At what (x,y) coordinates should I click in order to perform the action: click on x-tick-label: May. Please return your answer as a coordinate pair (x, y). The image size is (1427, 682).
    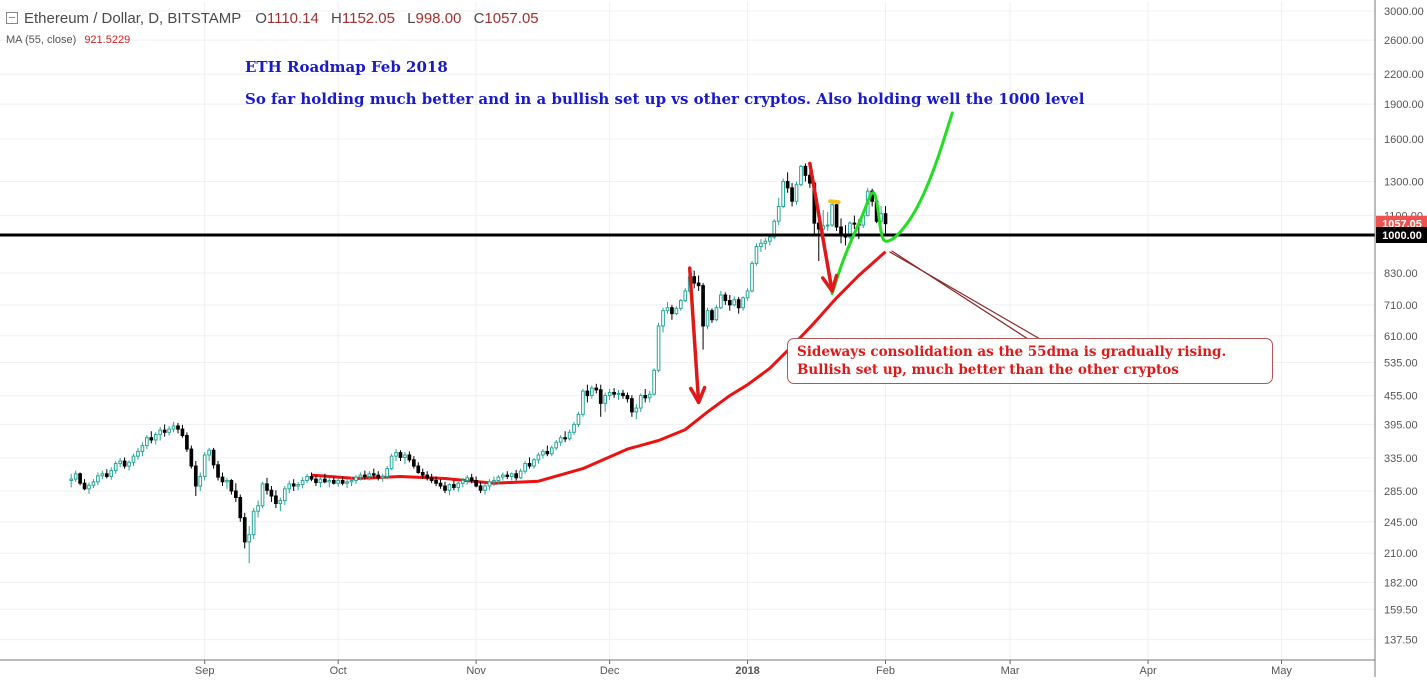
    Looking at the image, I should click on (1281, 671).